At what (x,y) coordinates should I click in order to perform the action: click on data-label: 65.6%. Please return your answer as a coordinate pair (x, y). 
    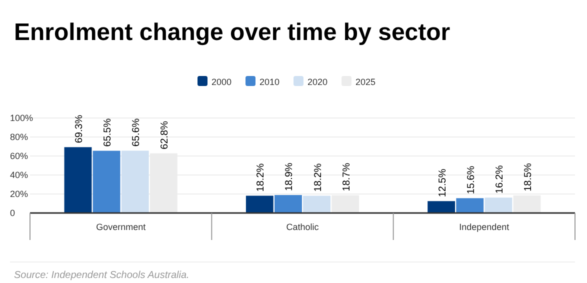
    Looking at the image, I should click on (136, 132).